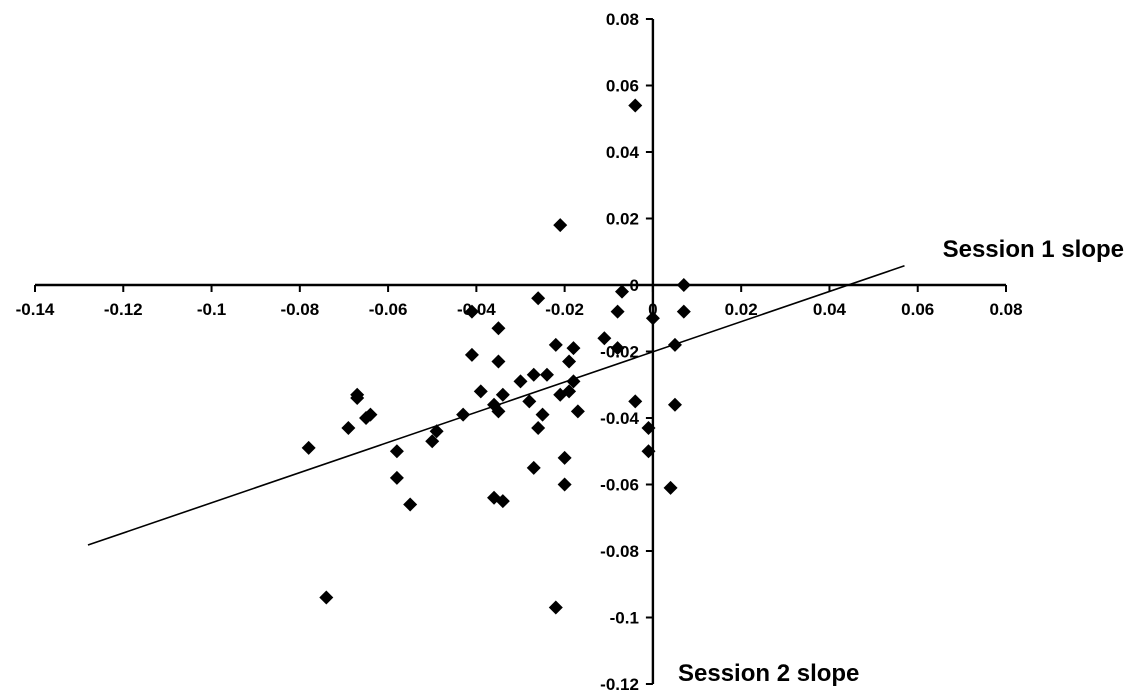 This screenshot has height=693, width=1130. What do you see at coordinates (623, 152) in the screenshot?
I see `y-tick-label: 0.04` at bounding box center [623, 152].